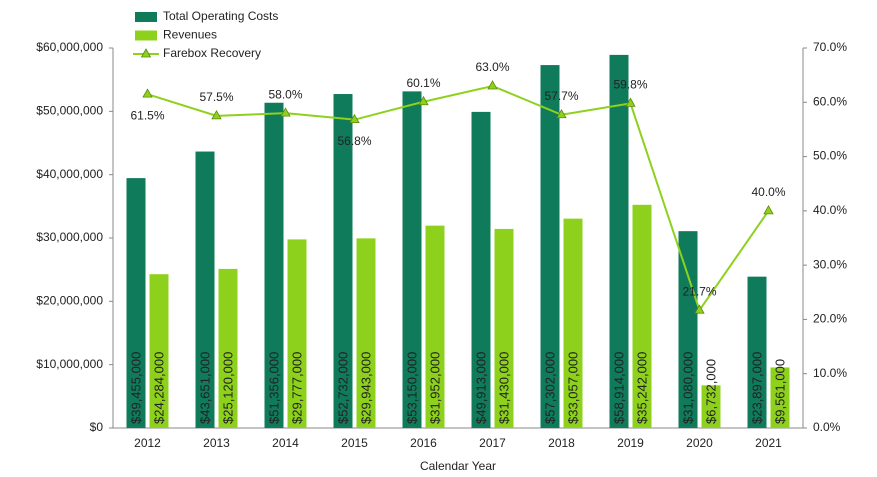  What do you see at coordinates (216, 443) in the screenshot?
I see `x-tick-label: 2013` at bounding box center [216, 443].